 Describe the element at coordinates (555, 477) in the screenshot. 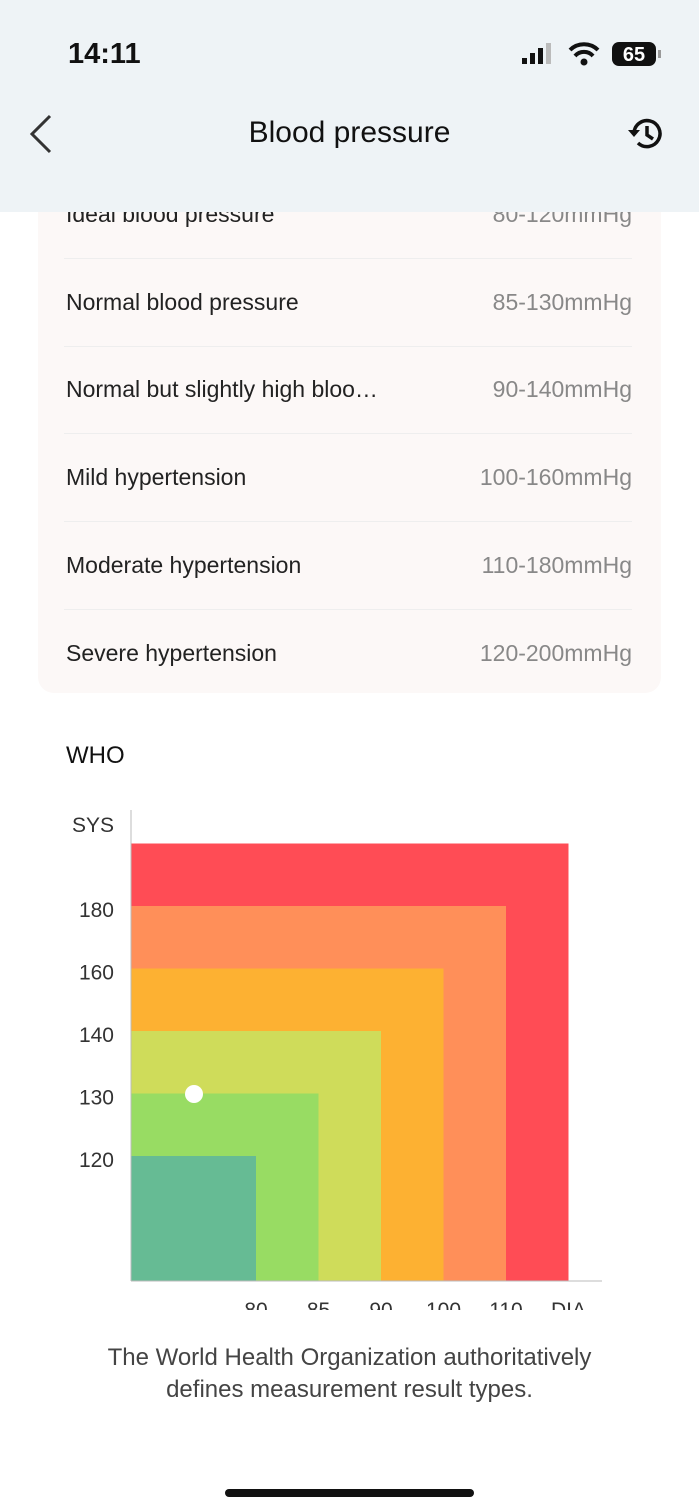

I see `range-value: 100-160mmHg` at that location.